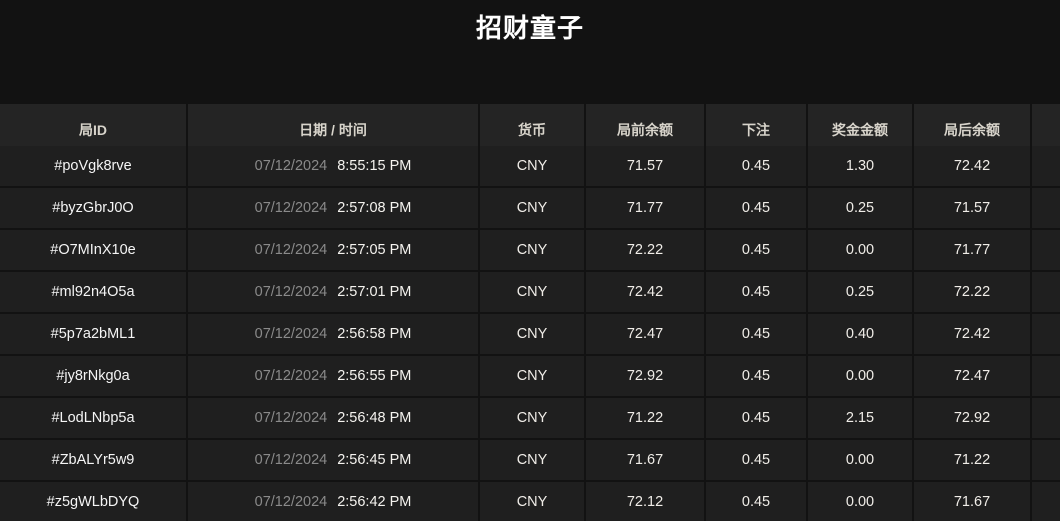  Describe the element at coordinates (529, 28) in the screenshot. I see `page-title: 招财童子` at that location.